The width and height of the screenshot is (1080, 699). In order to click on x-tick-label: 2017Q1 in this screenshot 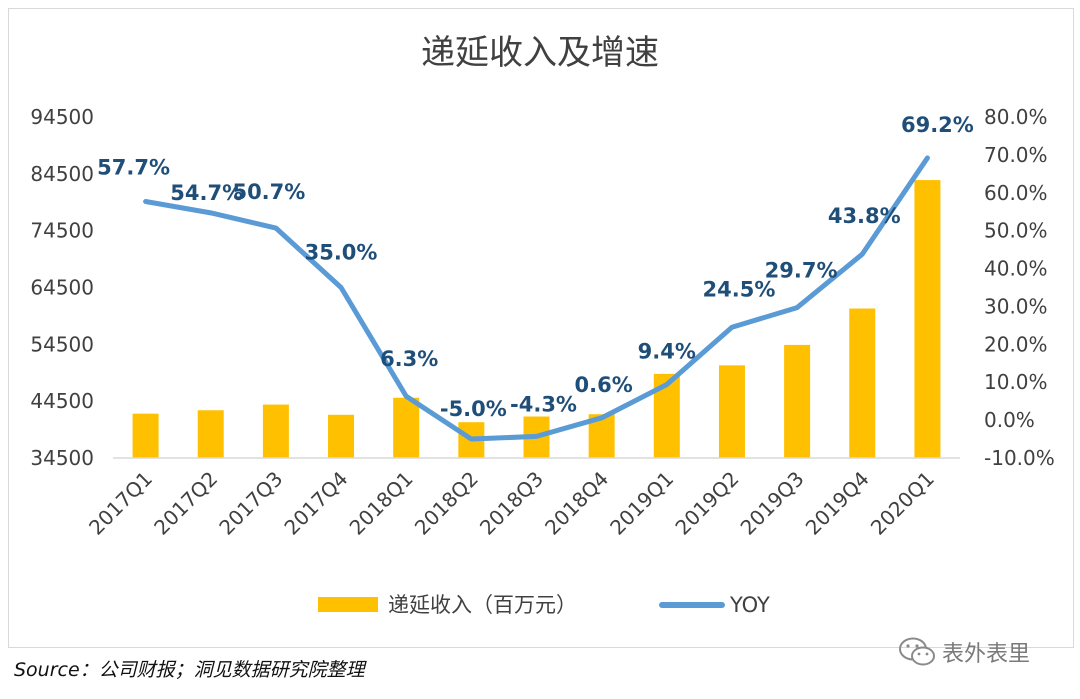, I will do `click(120, 503)`.